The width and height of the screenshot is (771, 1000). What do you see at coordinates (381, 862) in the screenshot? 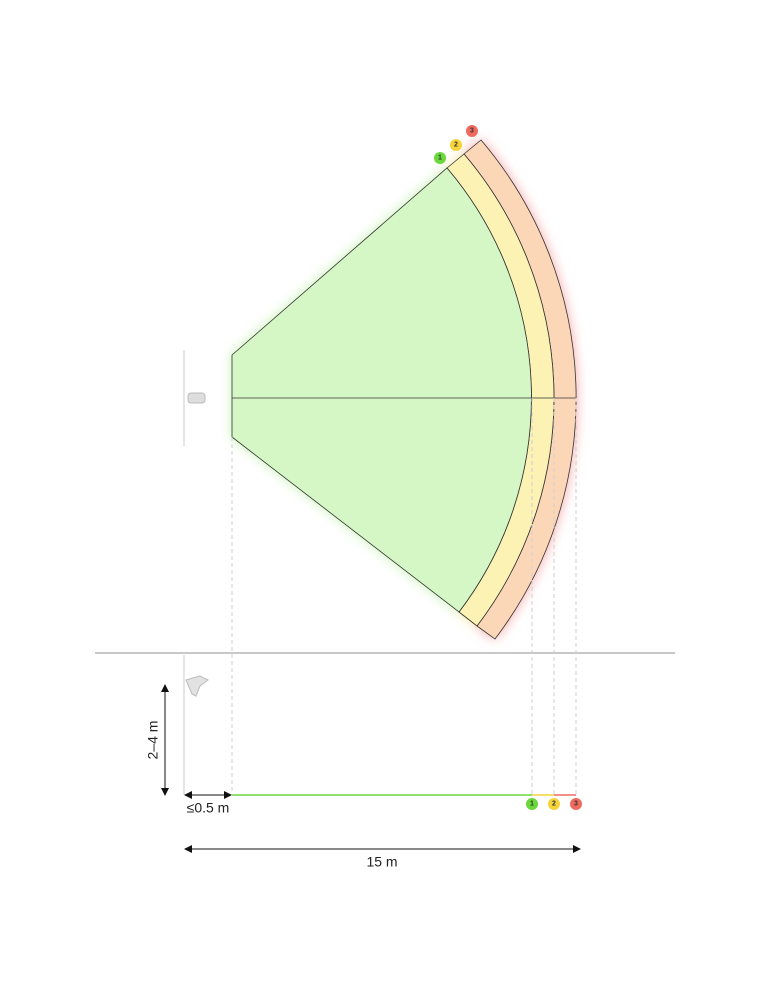
I see `range-label: 15 m` at bounding box center [381, 862].